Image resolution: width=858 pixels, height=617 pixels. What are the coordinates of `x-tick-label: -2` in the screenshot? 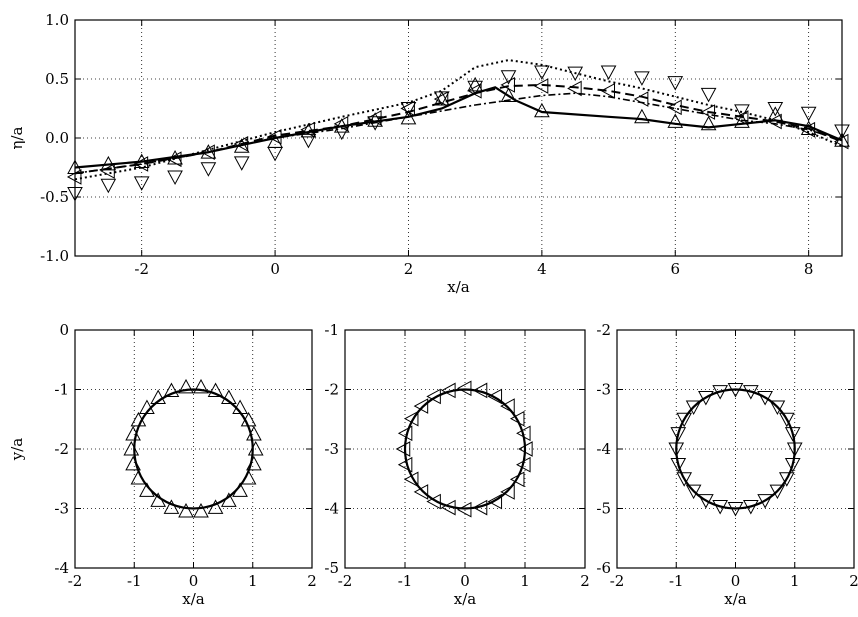 It's located at (345, 581).